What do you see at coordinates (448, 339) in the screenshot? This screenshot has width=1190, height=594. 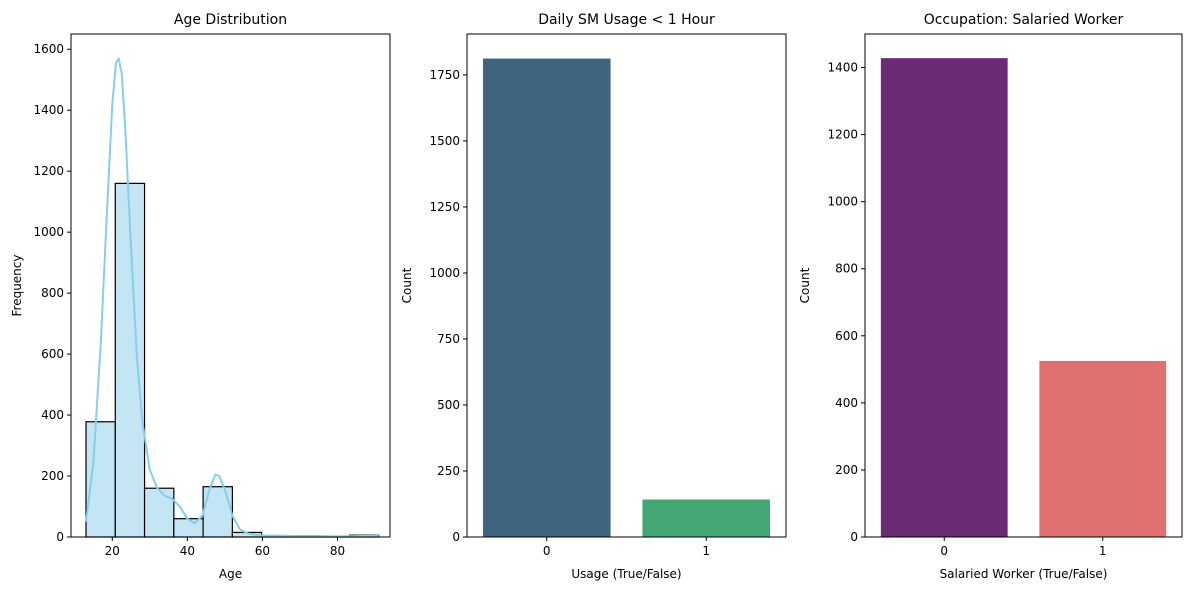 I see `y-tick-label: 750` at bounding box center [448, 339].